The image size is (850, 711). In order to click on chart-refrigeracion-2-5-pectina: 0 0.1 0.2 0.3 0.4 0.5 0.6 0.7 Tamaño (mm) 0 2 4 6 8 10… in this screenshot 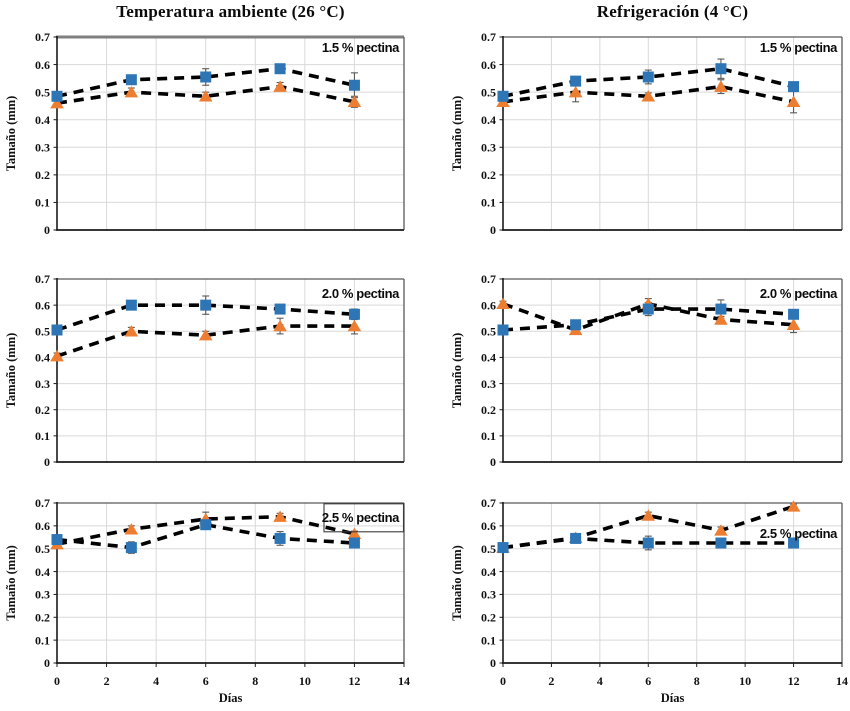, I will do `click(649, 600)`.